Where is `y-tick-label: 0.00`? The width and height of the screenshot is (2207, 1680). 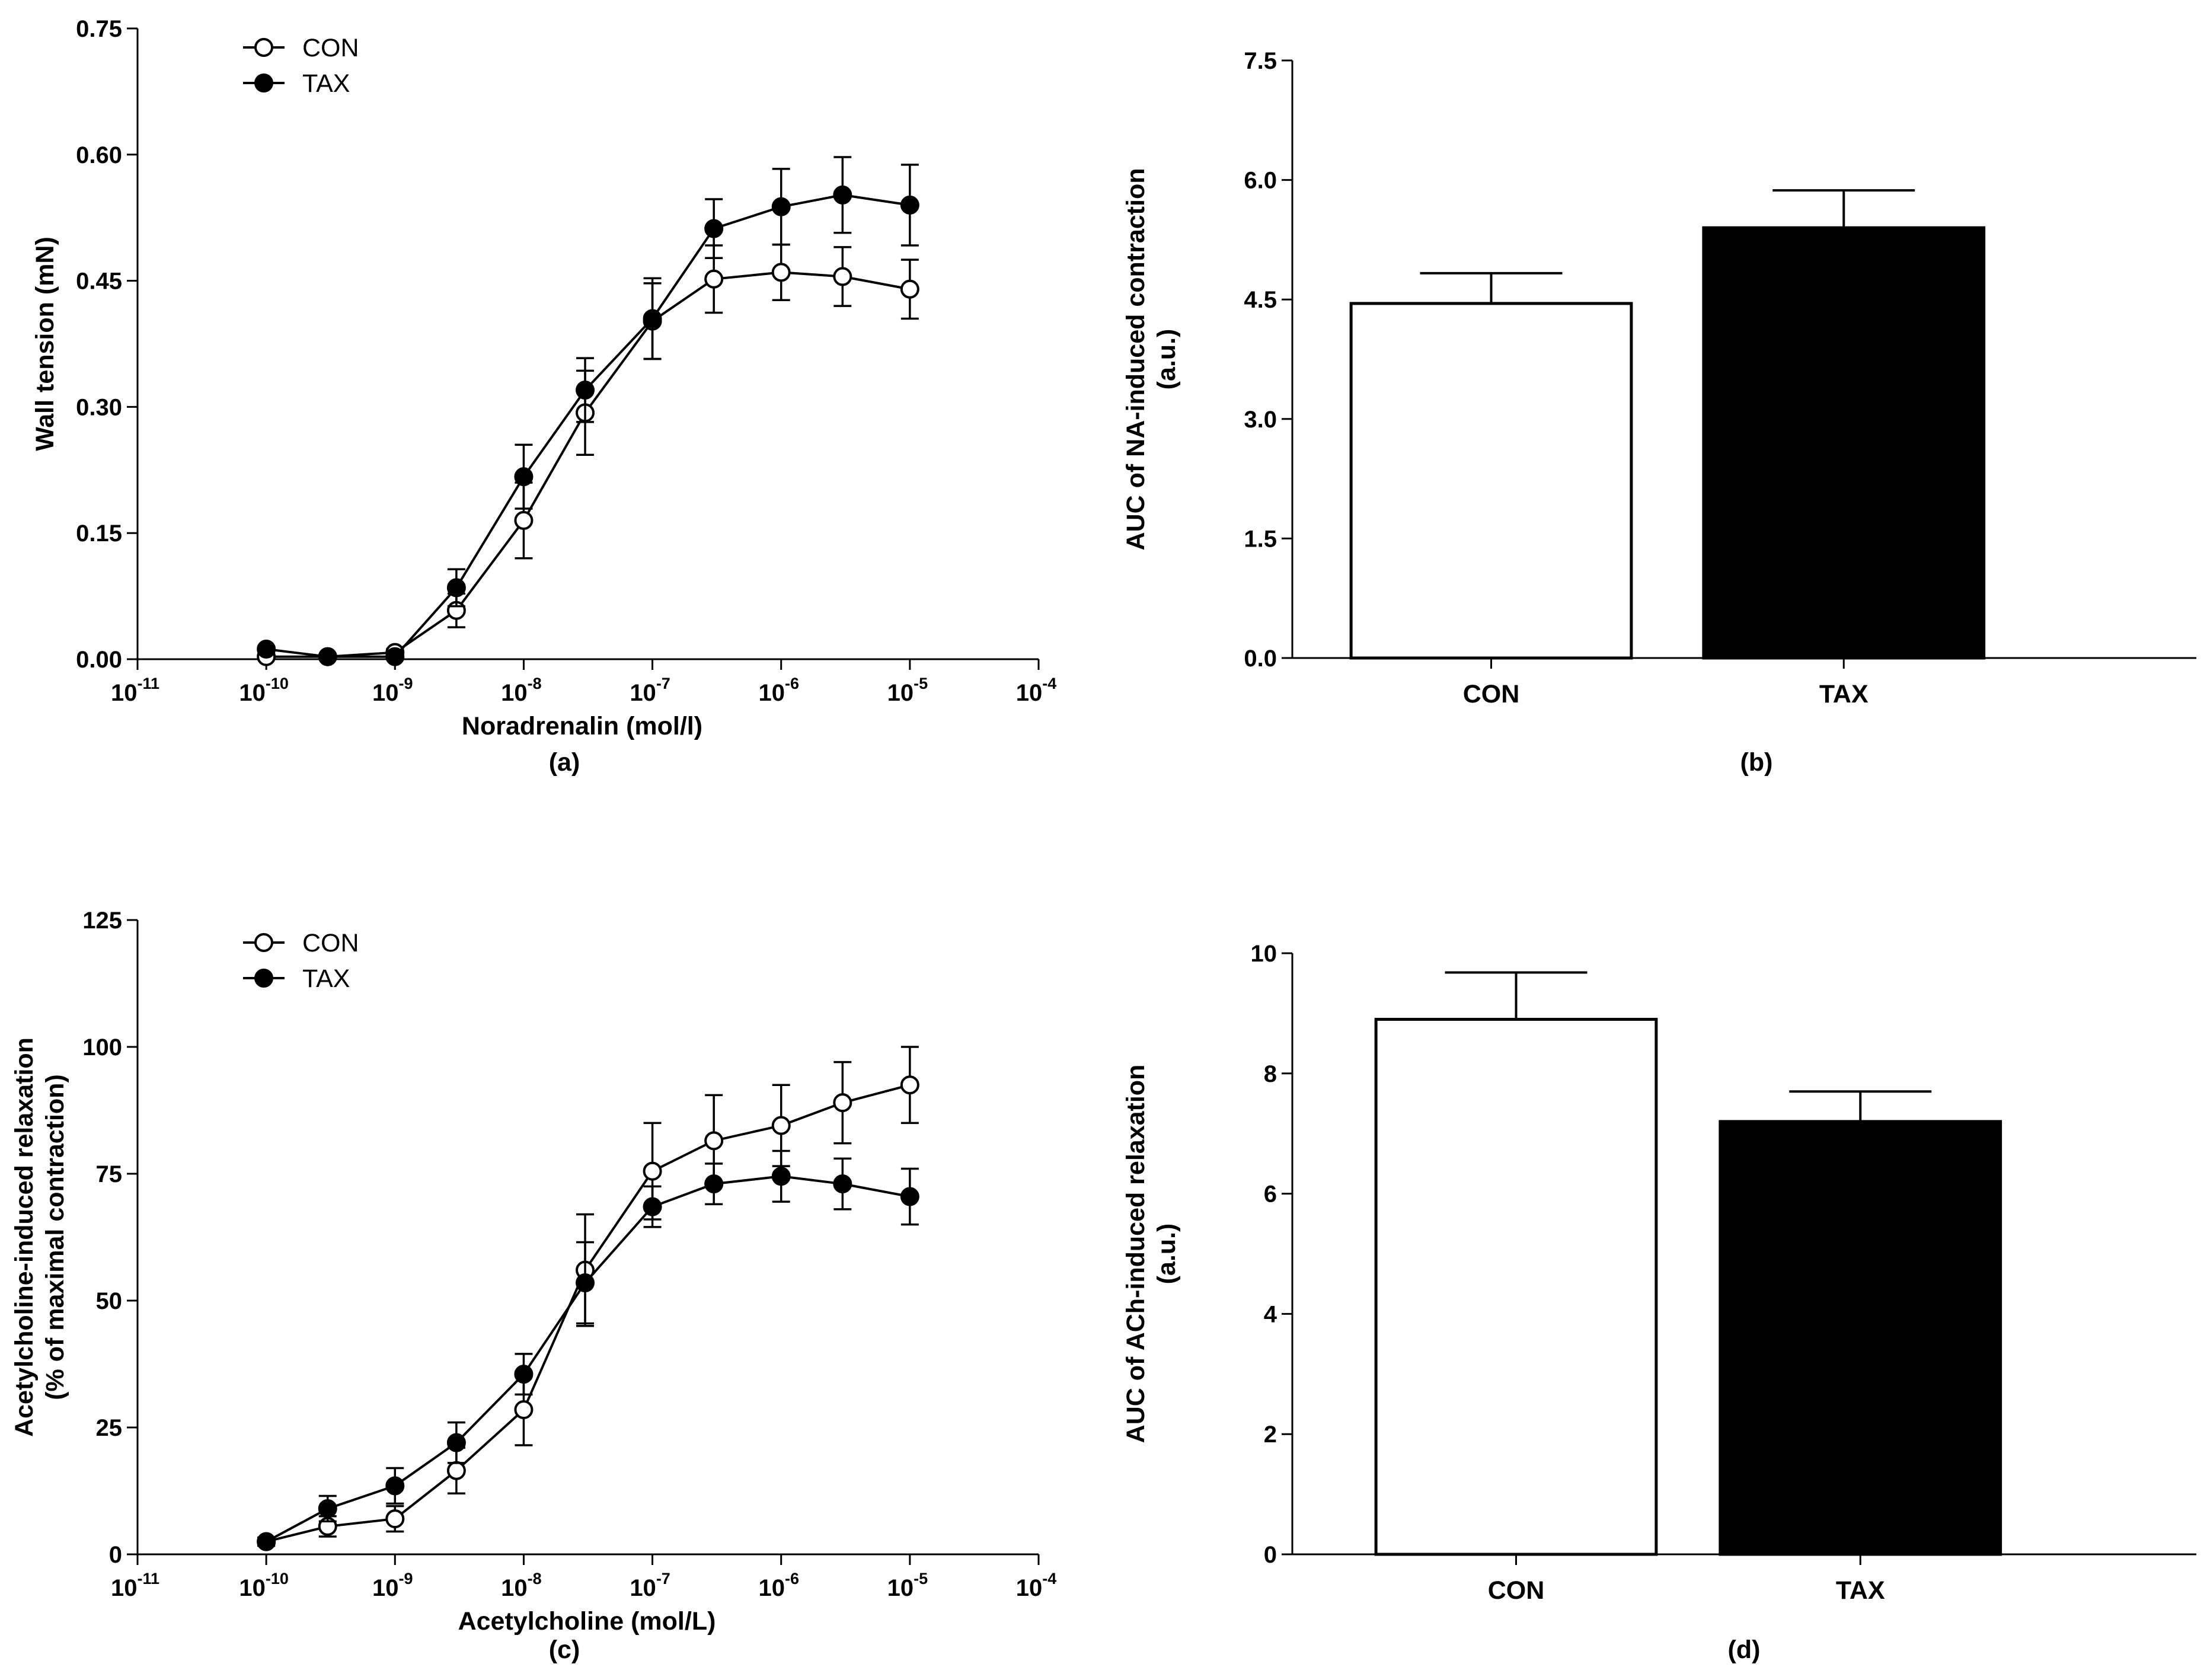 y-tick-label: 0.00 is located at coordinates (99, 660).